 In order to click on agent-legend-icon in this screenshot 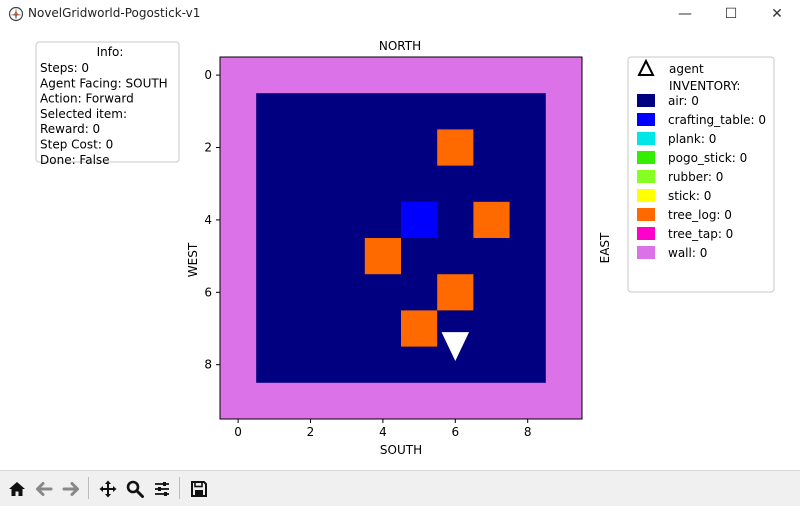, I will do `click(646, 67)`.